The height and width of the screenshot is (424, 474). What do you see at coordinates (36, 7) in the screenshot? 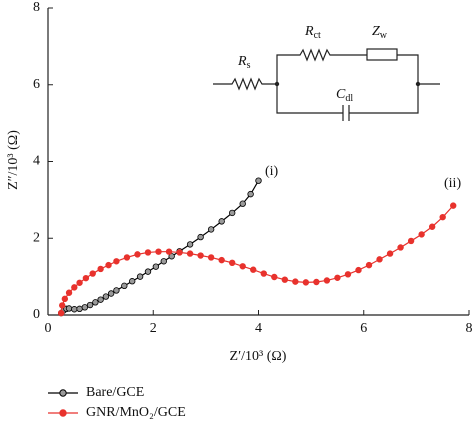
I see `y-tick-label: 8` at bounding box center [36, 7].